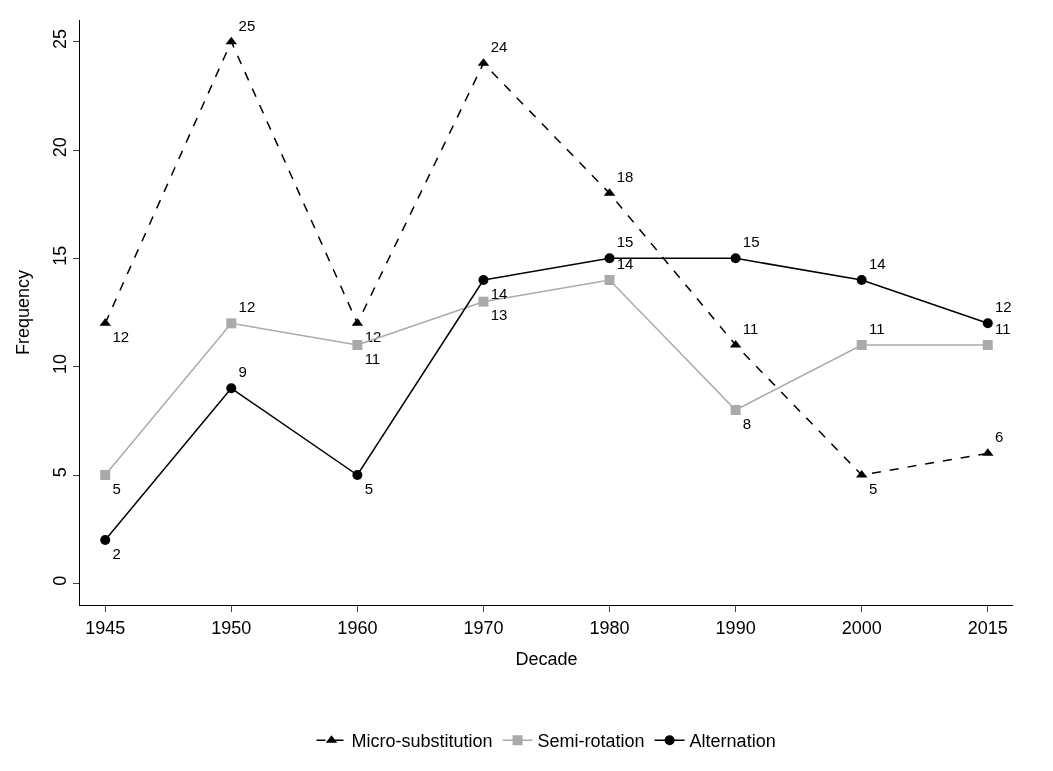 Image resolution: width=1053 pixels, height=771 pixels. I want to click on y-tick-label: 25, so click(59, 38).